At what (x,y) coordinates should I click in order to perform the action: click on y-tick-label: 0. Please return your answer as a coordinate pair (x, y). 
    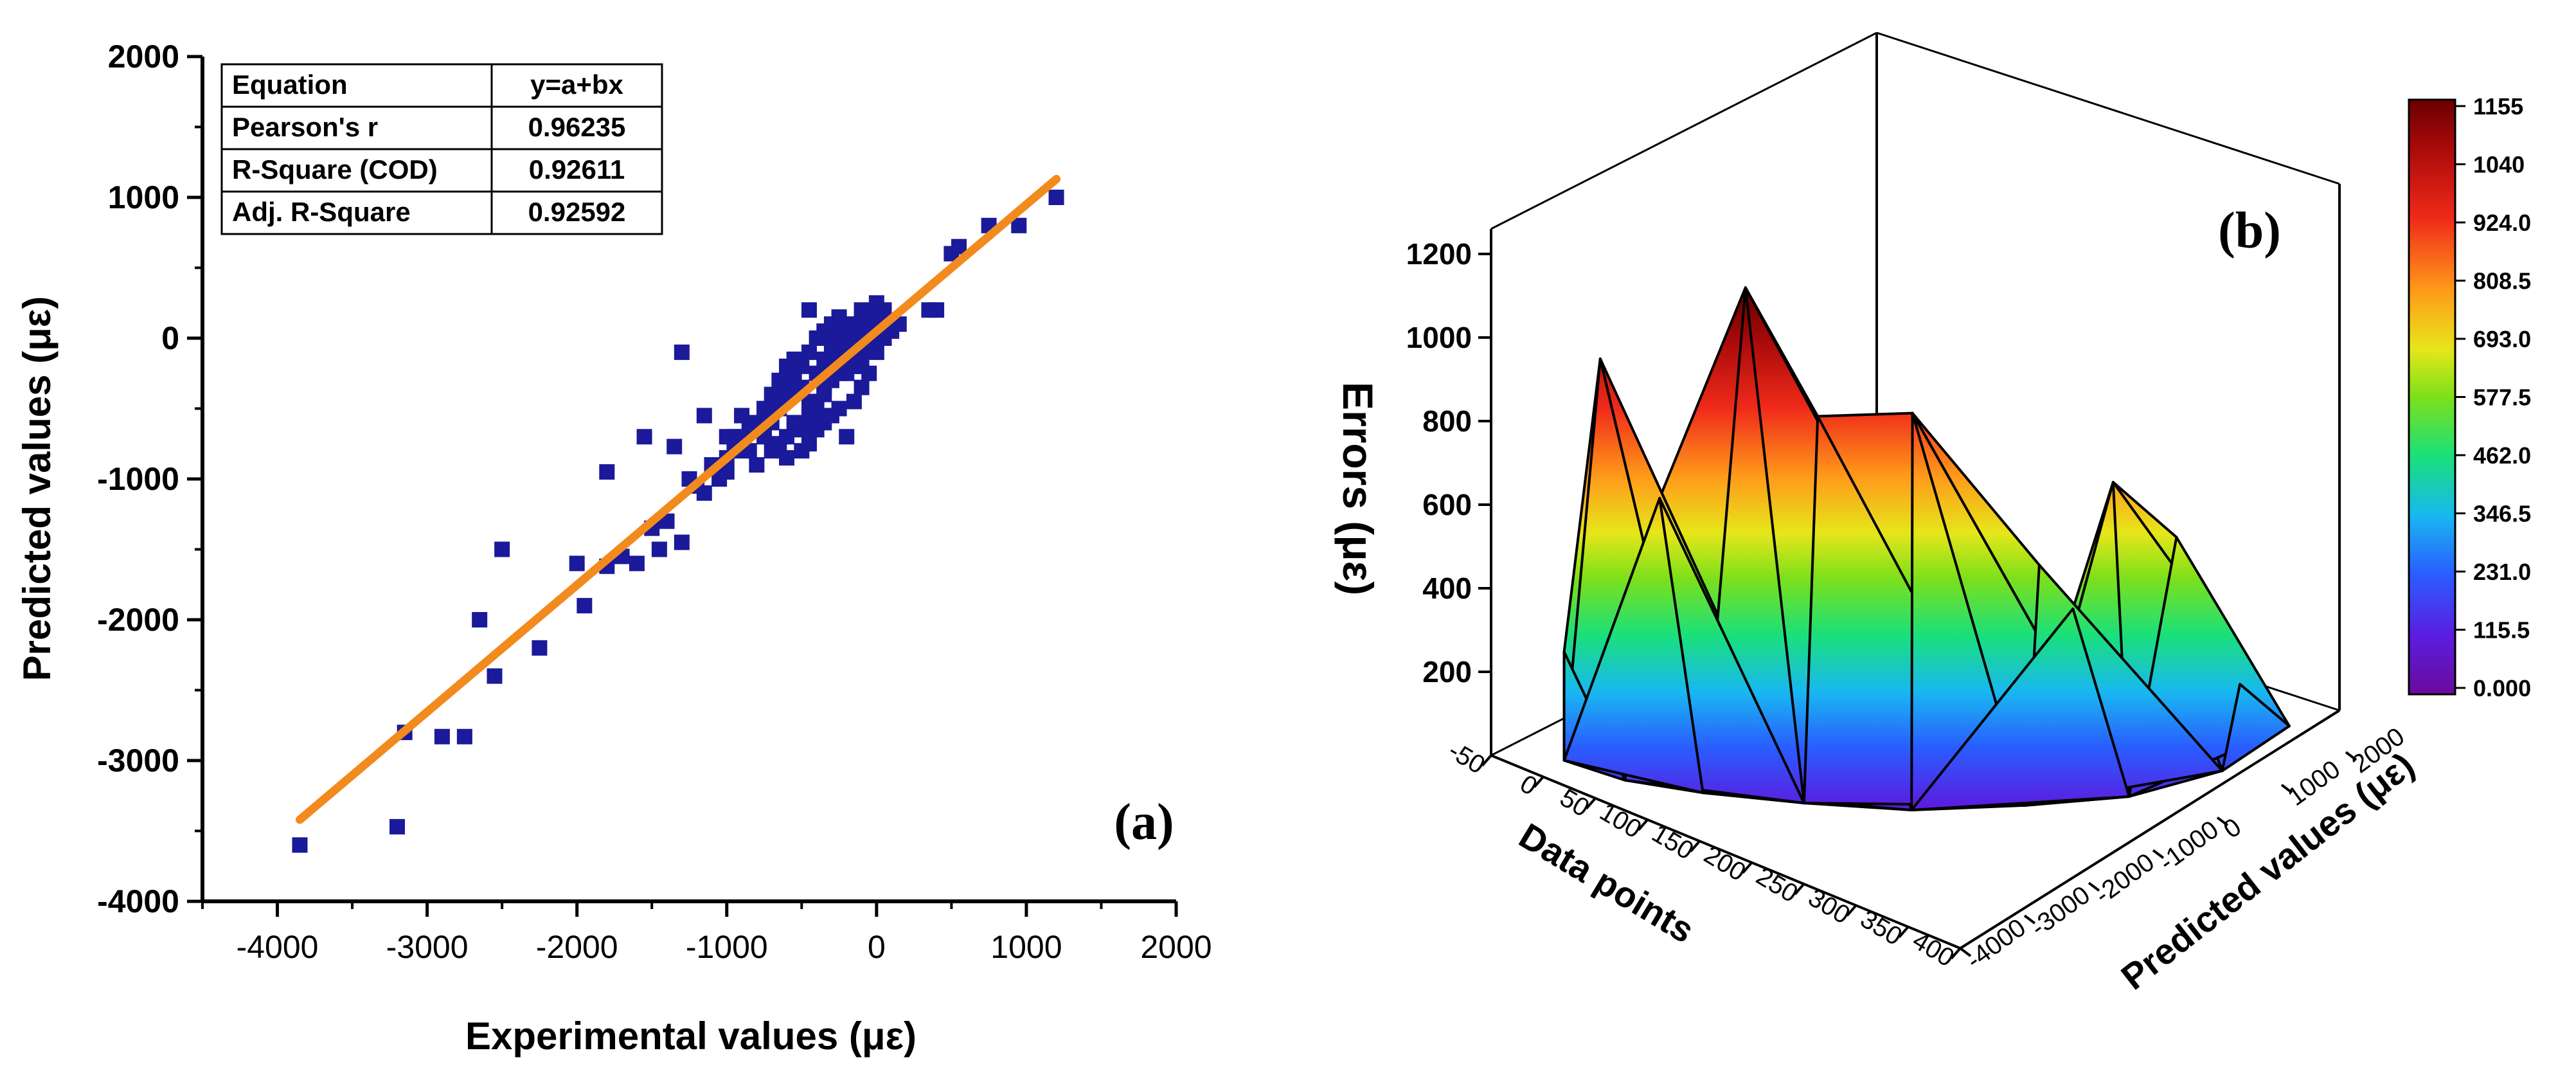
    Looking at the image, I should click on (170, 338).